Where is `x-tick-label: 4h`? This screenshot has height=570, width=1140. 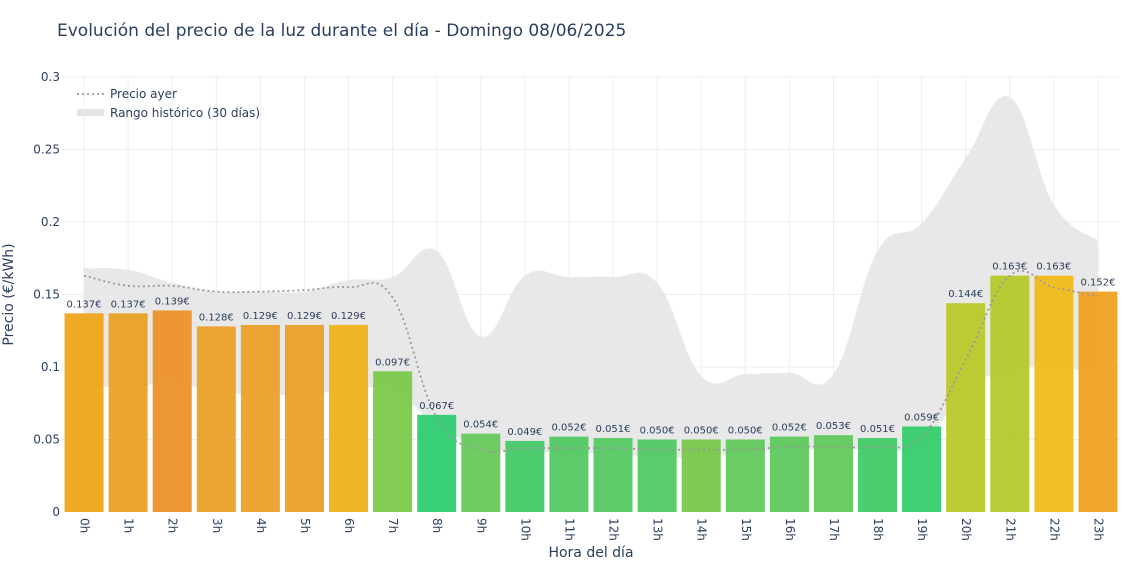 x-tick-label: 4h is located at coordinates (261, 525).